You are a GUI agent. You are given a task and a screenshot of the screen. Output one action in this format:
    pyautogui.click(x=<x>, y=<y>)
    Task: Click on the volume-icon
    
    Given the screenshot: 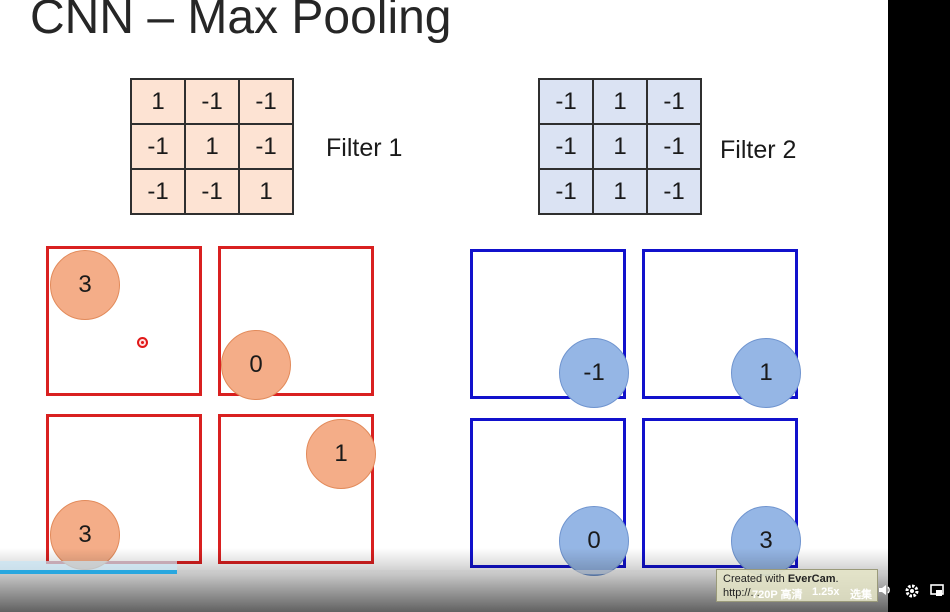 What is the action you would take?
    pyautogui.click(x=885, y=592)
    